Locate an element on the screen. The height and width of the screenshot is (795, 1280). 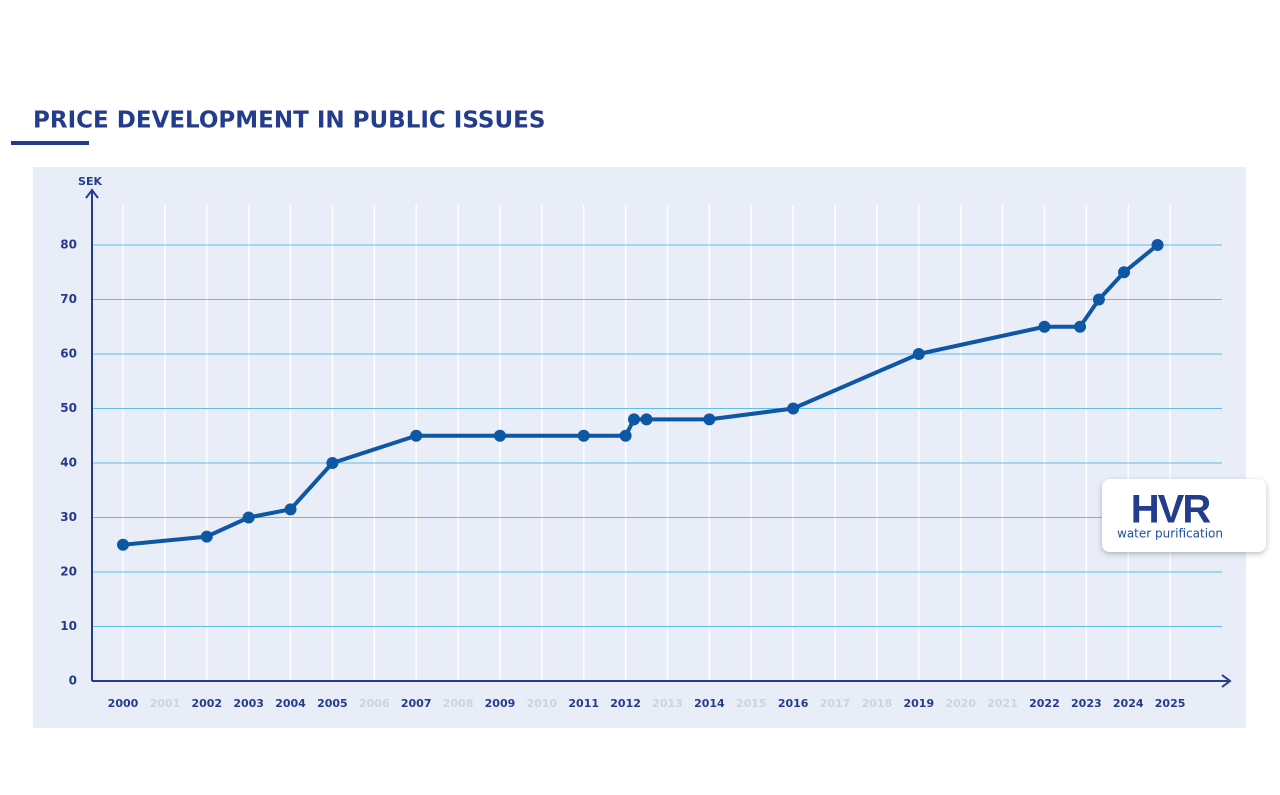
x-tick-label: 2000 is located at coordinates (123, 703).